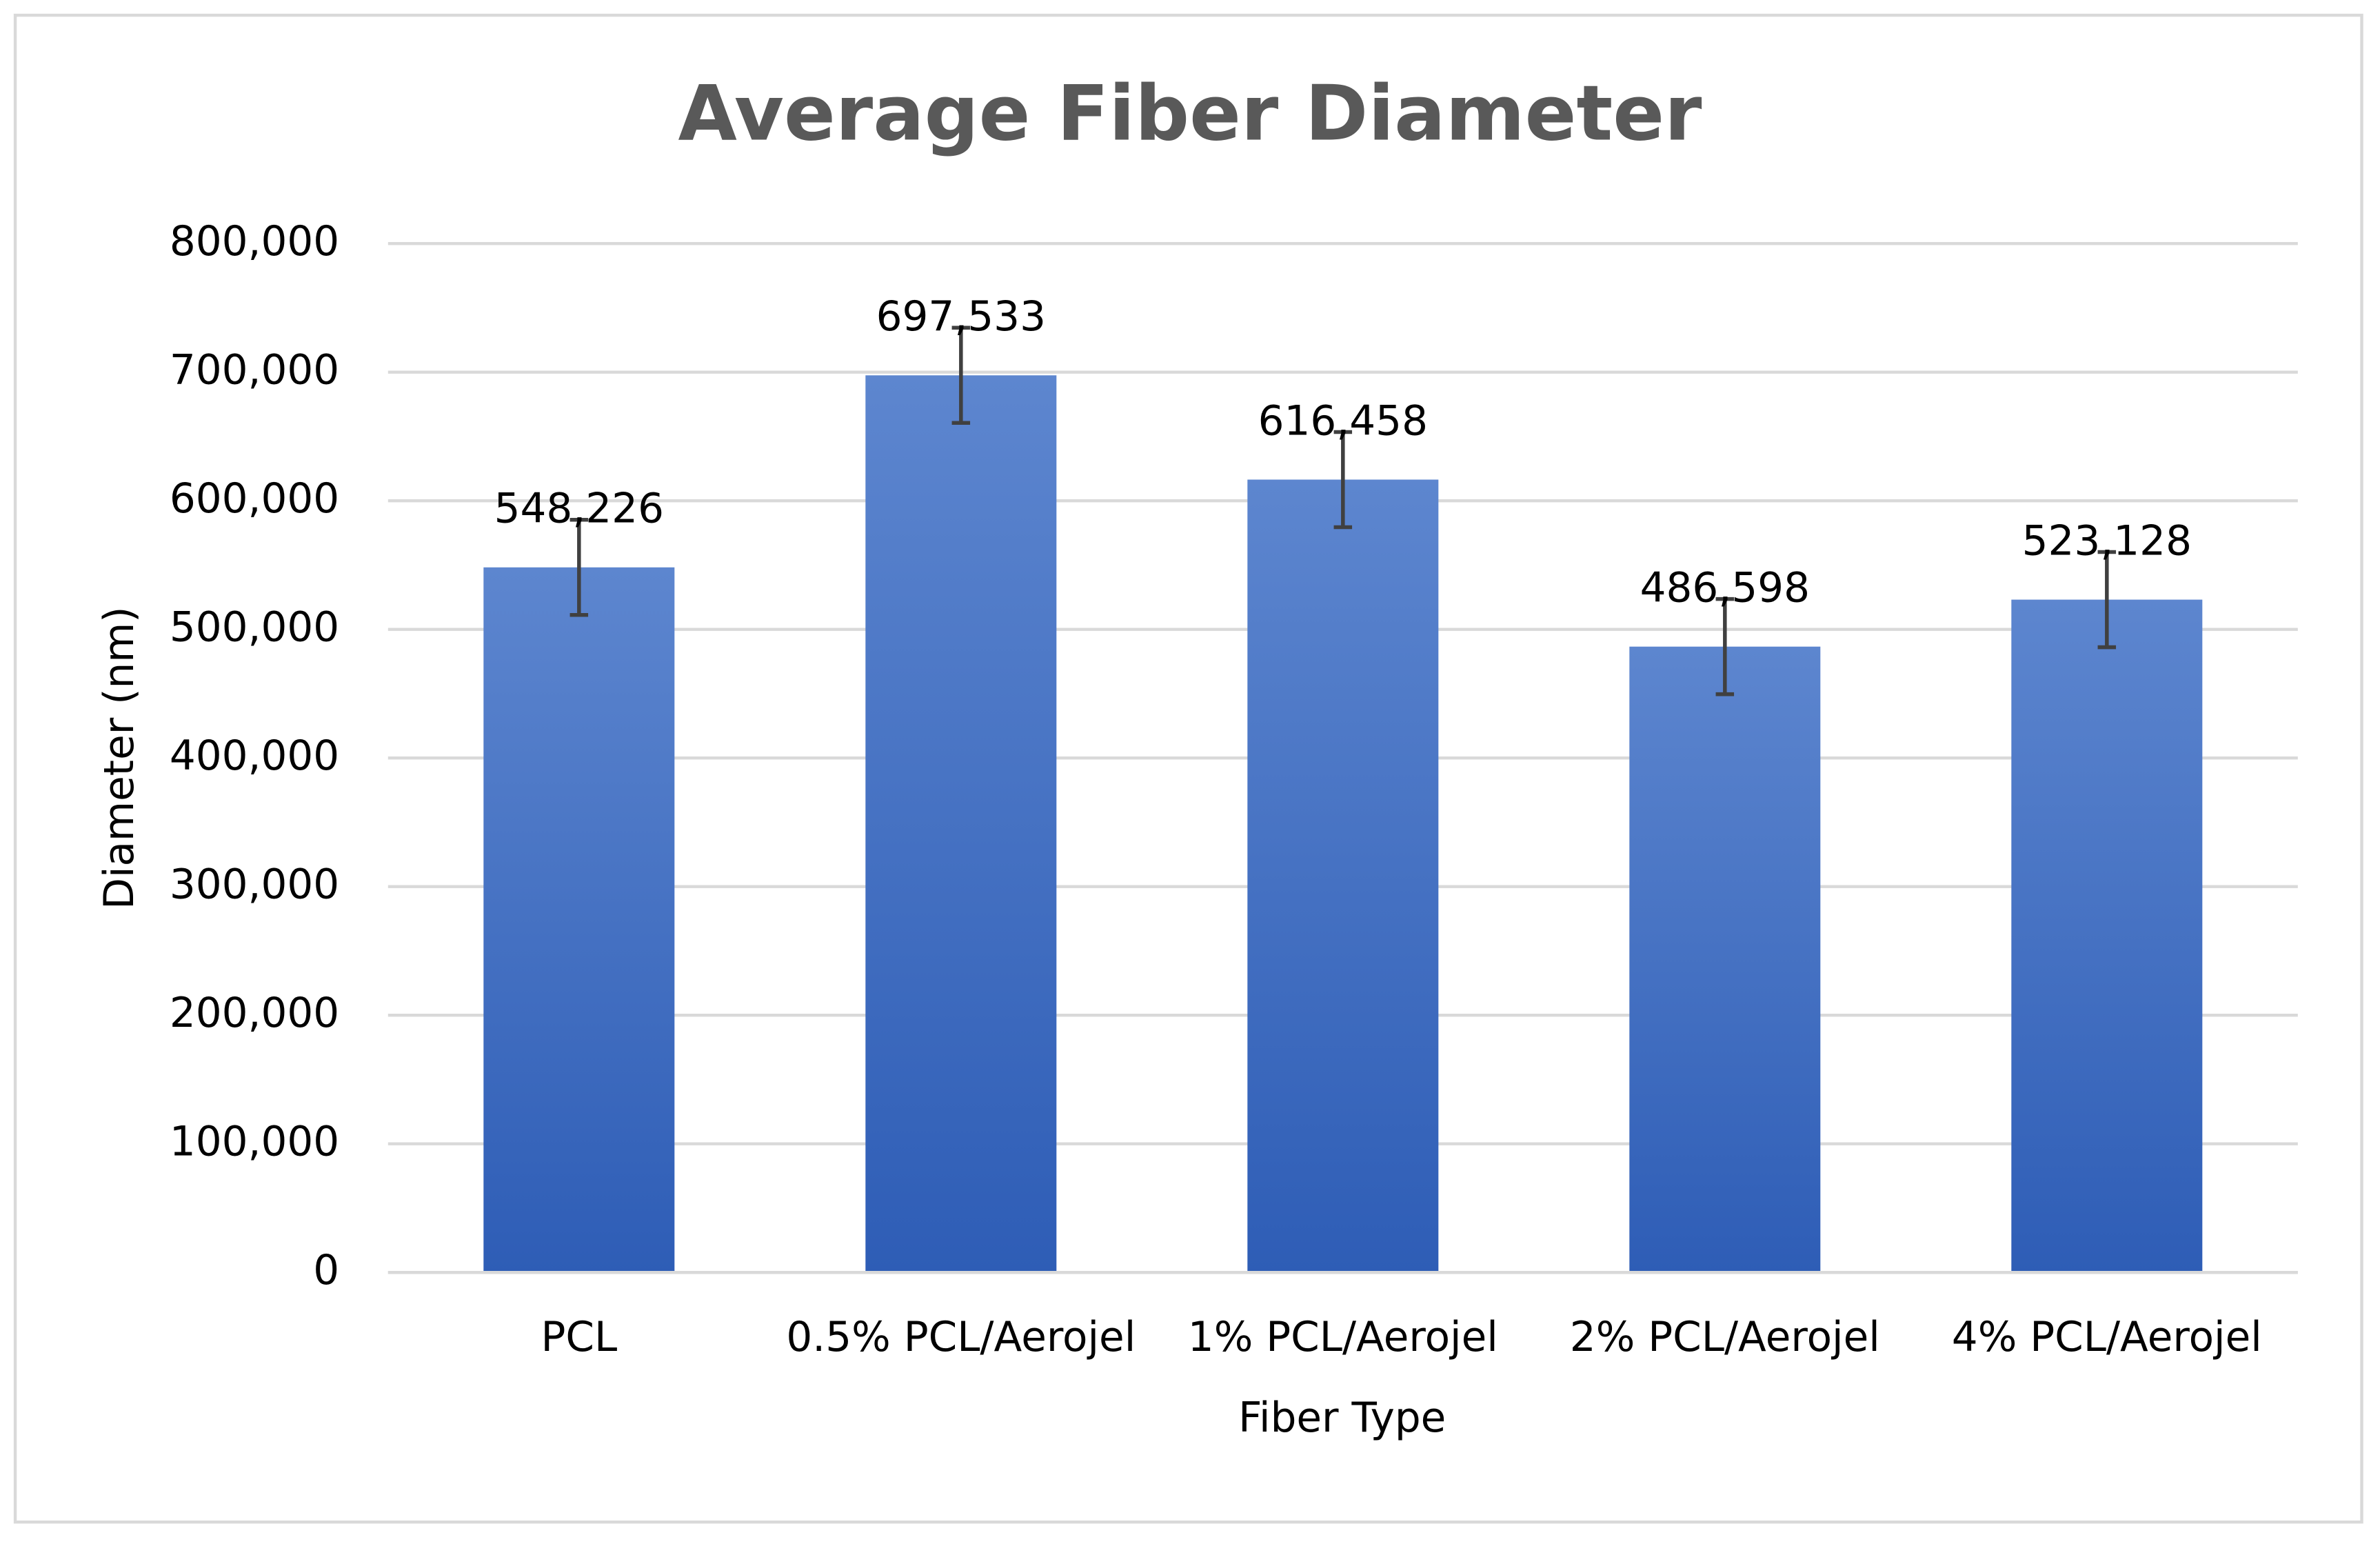 The height and width of the screenshot is (1544, 2380). What do you see at coordinates (1725, 1337) in the screenshot?
I see `x-tick-label: 2% PCL/Aerojel` at bounding box center [1725, 1337].